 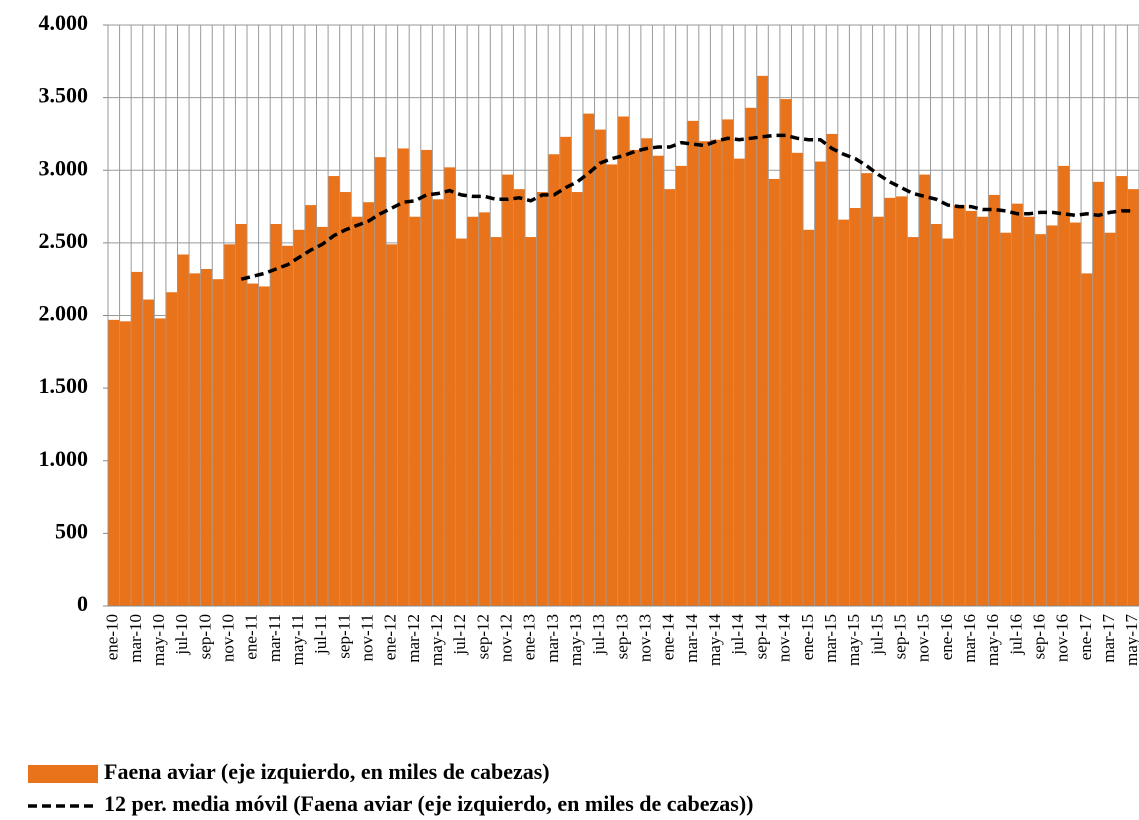 What do you see at coordinates (251, 637) in the screenshot?
I see `x-tick-label: ene-11` at bounding box center [251, 637].